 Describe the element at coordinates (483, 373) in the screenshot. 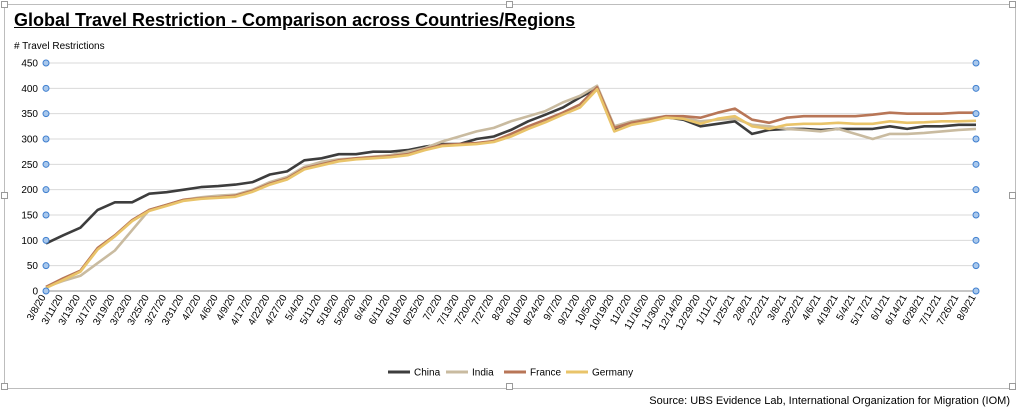

I see `legend-label-india: India` at that location.